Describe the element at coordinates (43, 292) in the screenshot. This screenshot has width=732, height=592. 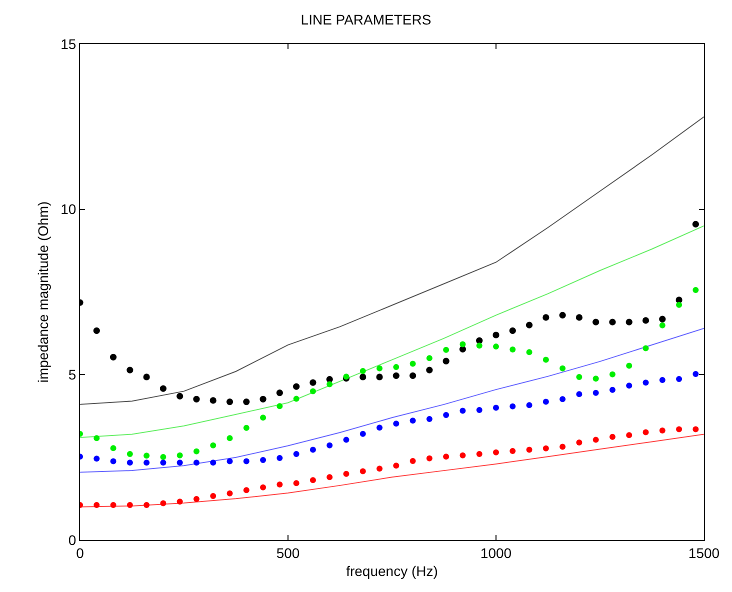
I see `y-axis-title: impedance magnitude (Ohm)` at that location.